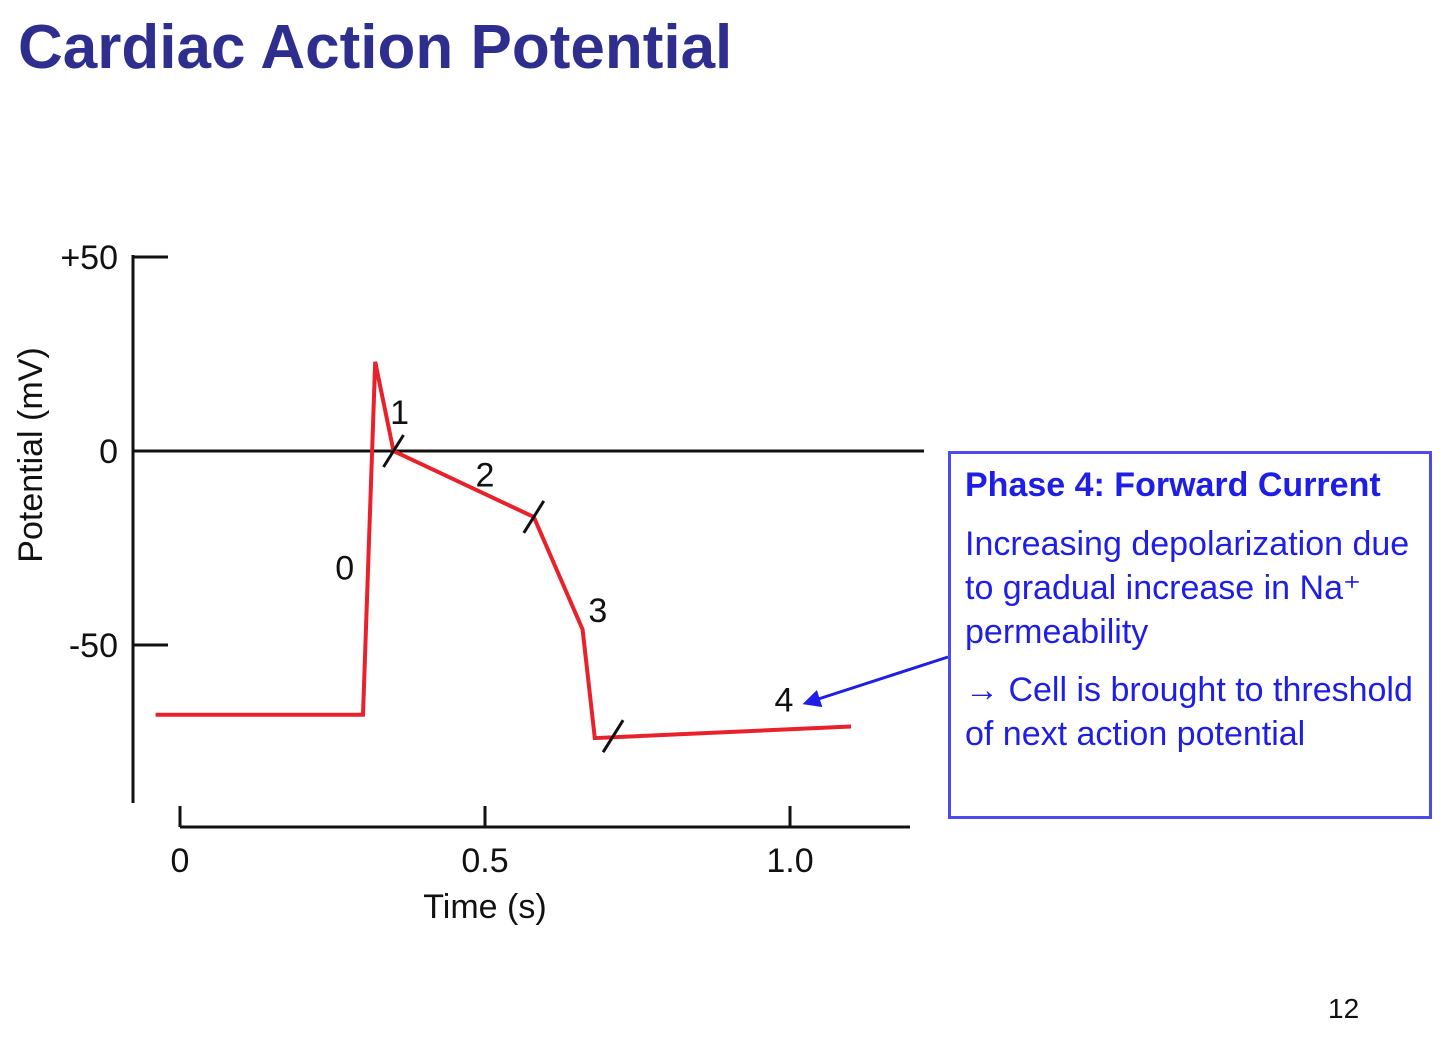 The width and height of the screenshot is (1440, 1062). Describe the element at coordinates (597, 611) in the screenshot. I see `phase-label: 3` at that location.